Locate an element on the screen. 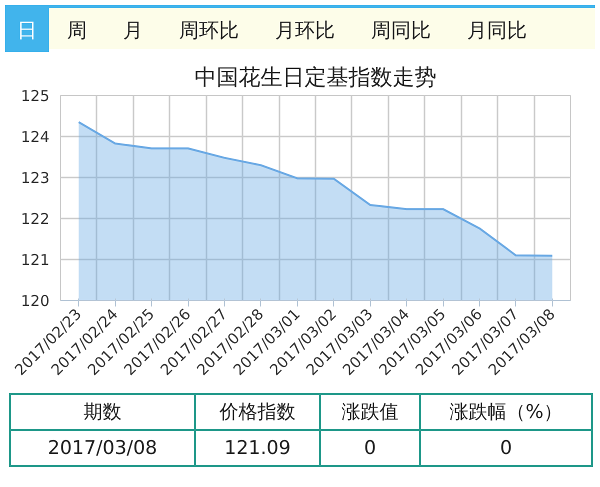  y-tick-label: 123 is located at coordinates (35, 178).